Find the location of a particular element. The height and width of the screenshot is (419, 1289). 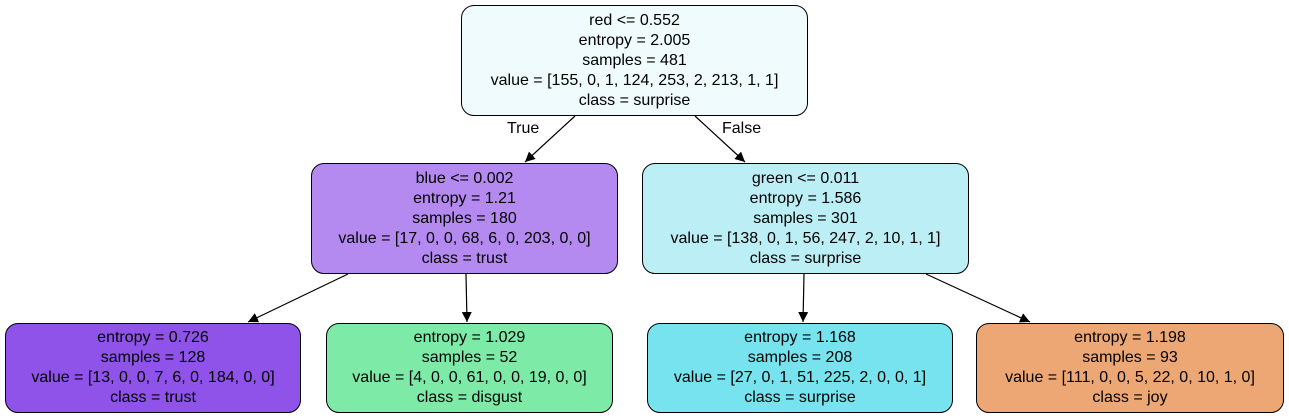

node-samples: samples = 180 is located at coordinates (464, 218).